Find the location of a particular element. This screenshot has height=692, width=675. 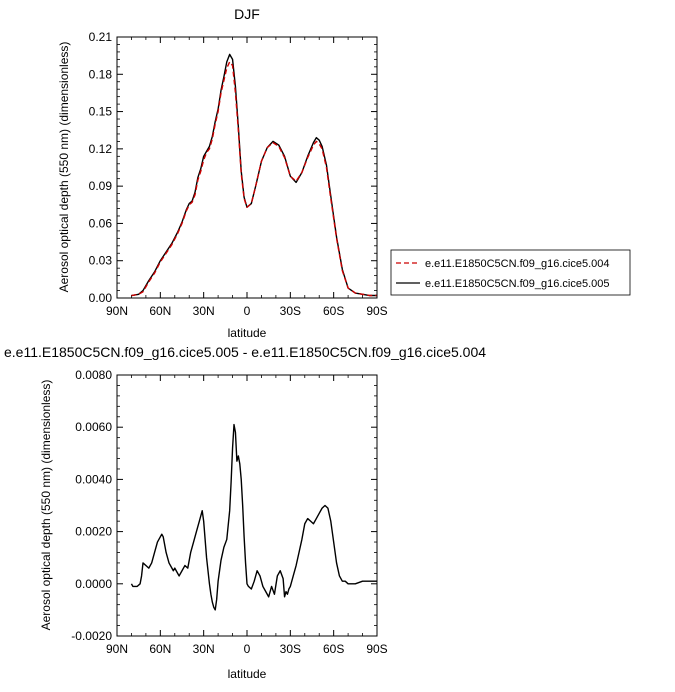

top-ytick-label: 0.15 is located at coordinates (101, 112).